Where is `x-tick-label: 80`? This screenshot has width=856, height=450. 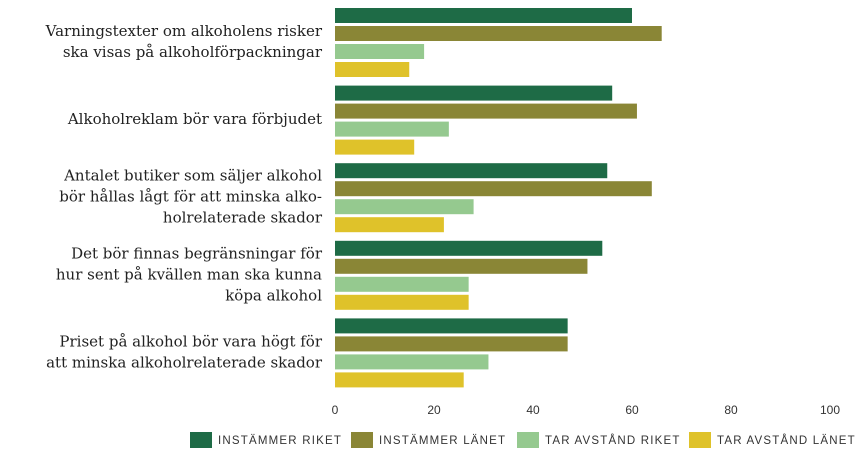 x-tick-label: 80 is located at coordinates (731, 410).